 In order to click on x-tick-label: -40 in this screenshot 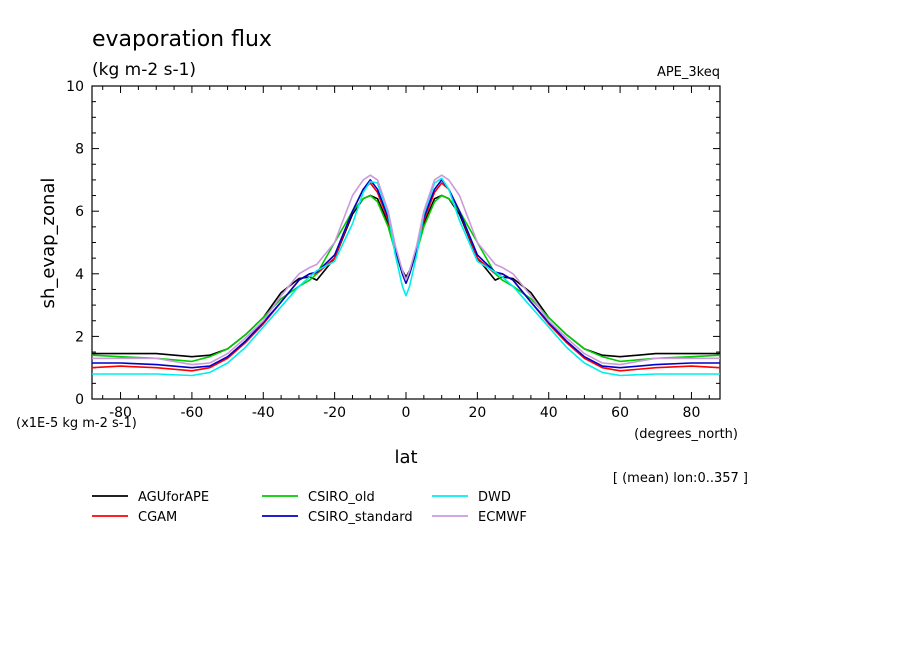, I will do `click(263, 413)`.